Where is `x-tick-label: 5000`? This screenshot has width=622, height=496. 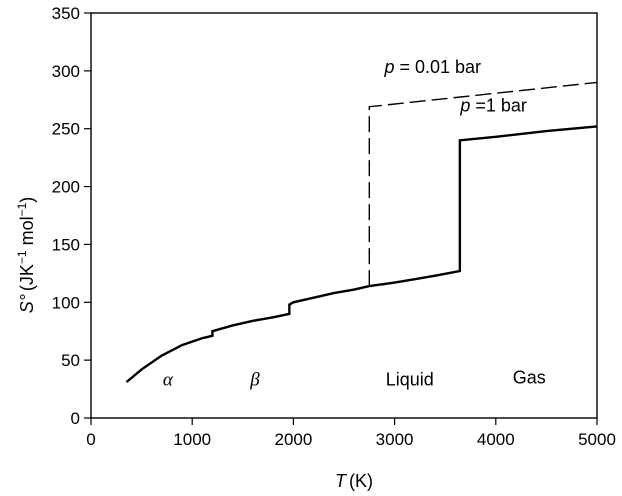
x-tick-label: 5000 is located at coordinates (597, 439).